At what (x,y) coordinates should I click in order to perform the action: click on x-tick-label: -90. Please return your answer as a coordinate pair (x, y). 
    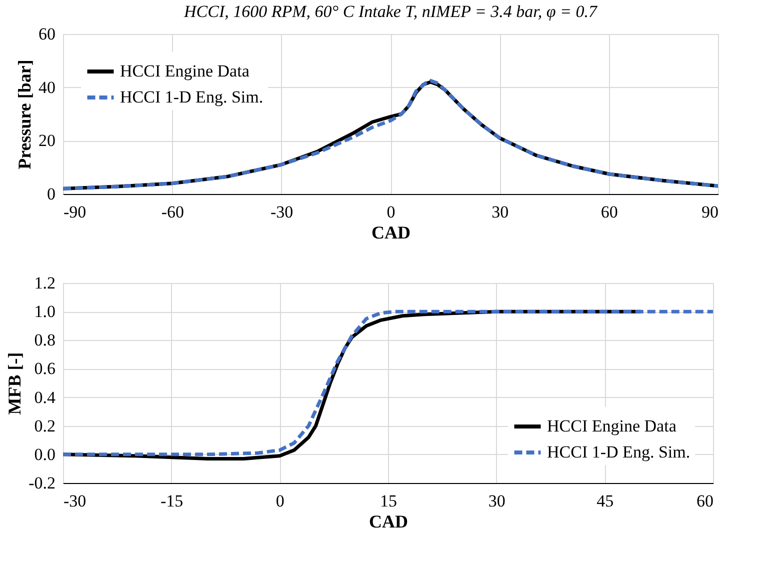
    Looking at the image, I should click on (75, 212).